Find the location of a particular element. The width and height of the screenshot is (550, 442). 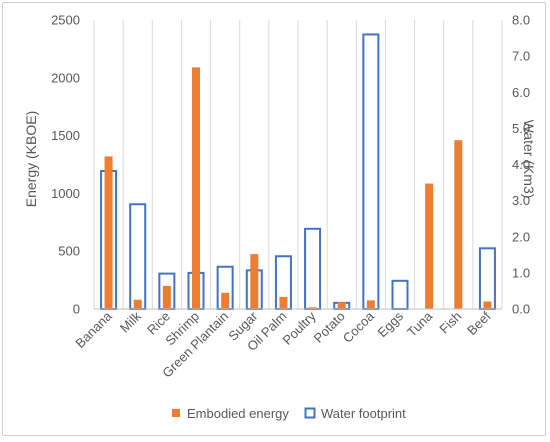

energy-bar-fish is located at coordinates (458, 224).